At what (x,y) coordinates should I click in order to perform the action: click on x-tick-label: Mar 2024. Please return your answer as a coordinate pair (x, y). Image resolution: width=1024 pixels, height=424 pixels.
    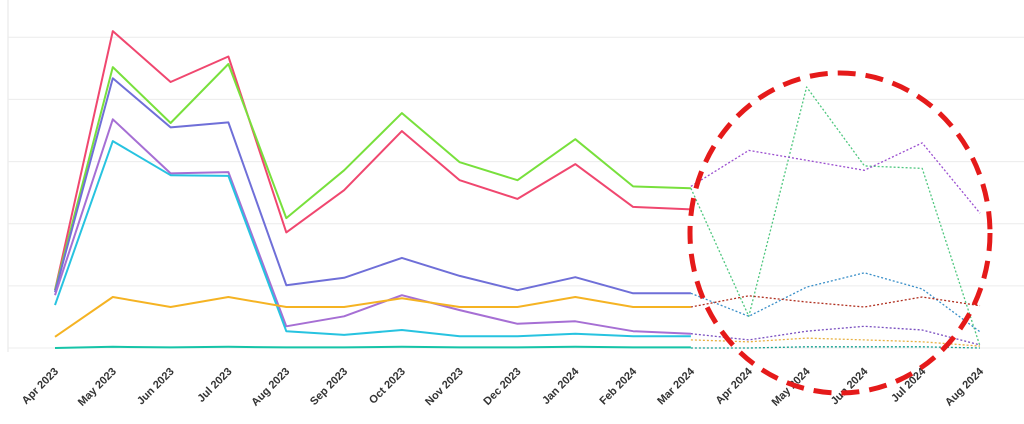
    Looking at the image, I should click on (676, 386).